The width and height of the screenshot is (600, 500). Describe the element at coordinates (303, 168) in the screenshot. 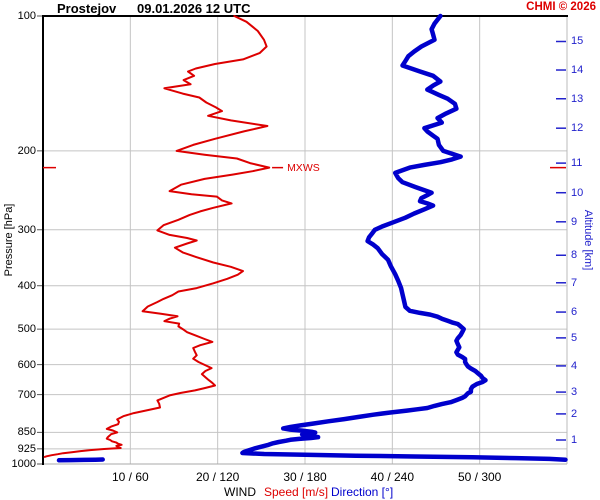

I see `mxws-label: MXWS` at that location.